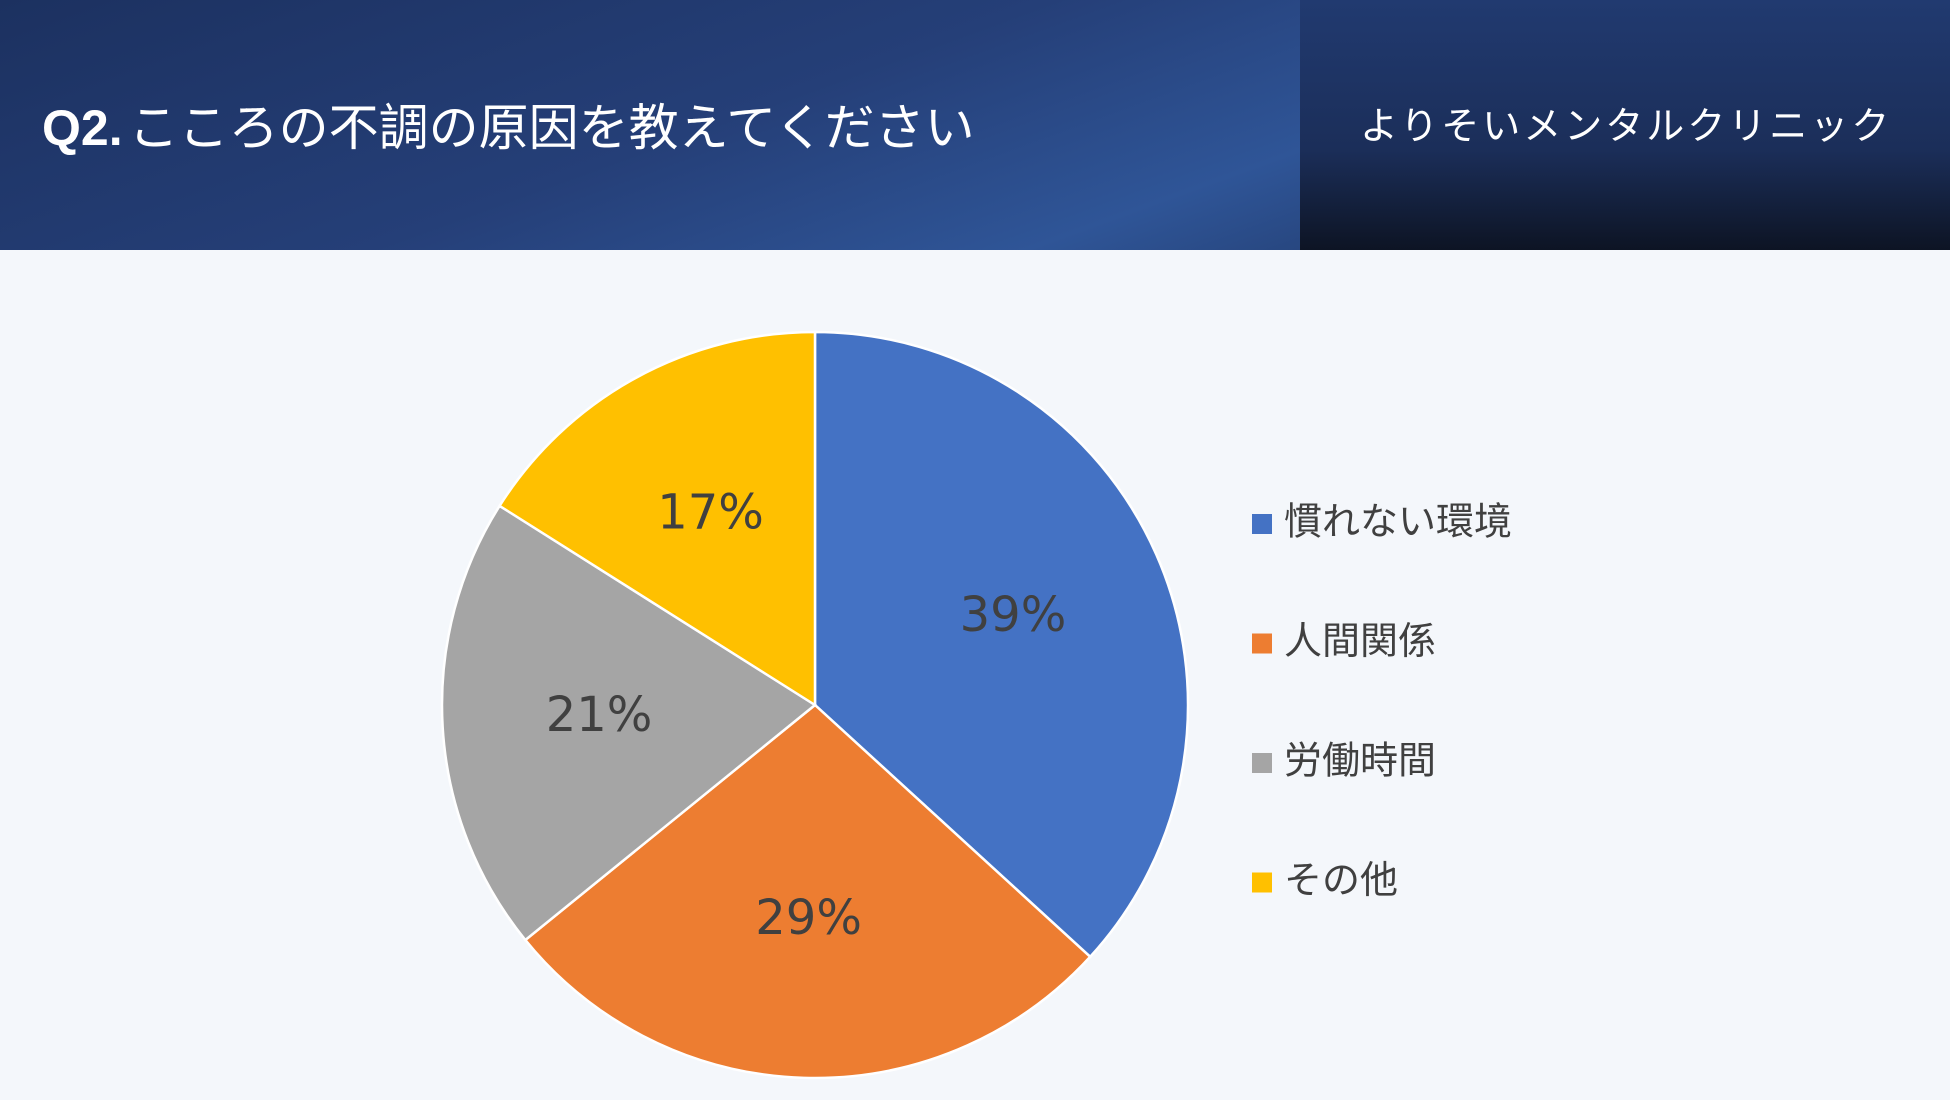 The width and height of the screenshot is (1950, 1100). Describe the element at coordinates (1360, 761) in the screenshot. I see `legend-label: 労働時間` at that location.